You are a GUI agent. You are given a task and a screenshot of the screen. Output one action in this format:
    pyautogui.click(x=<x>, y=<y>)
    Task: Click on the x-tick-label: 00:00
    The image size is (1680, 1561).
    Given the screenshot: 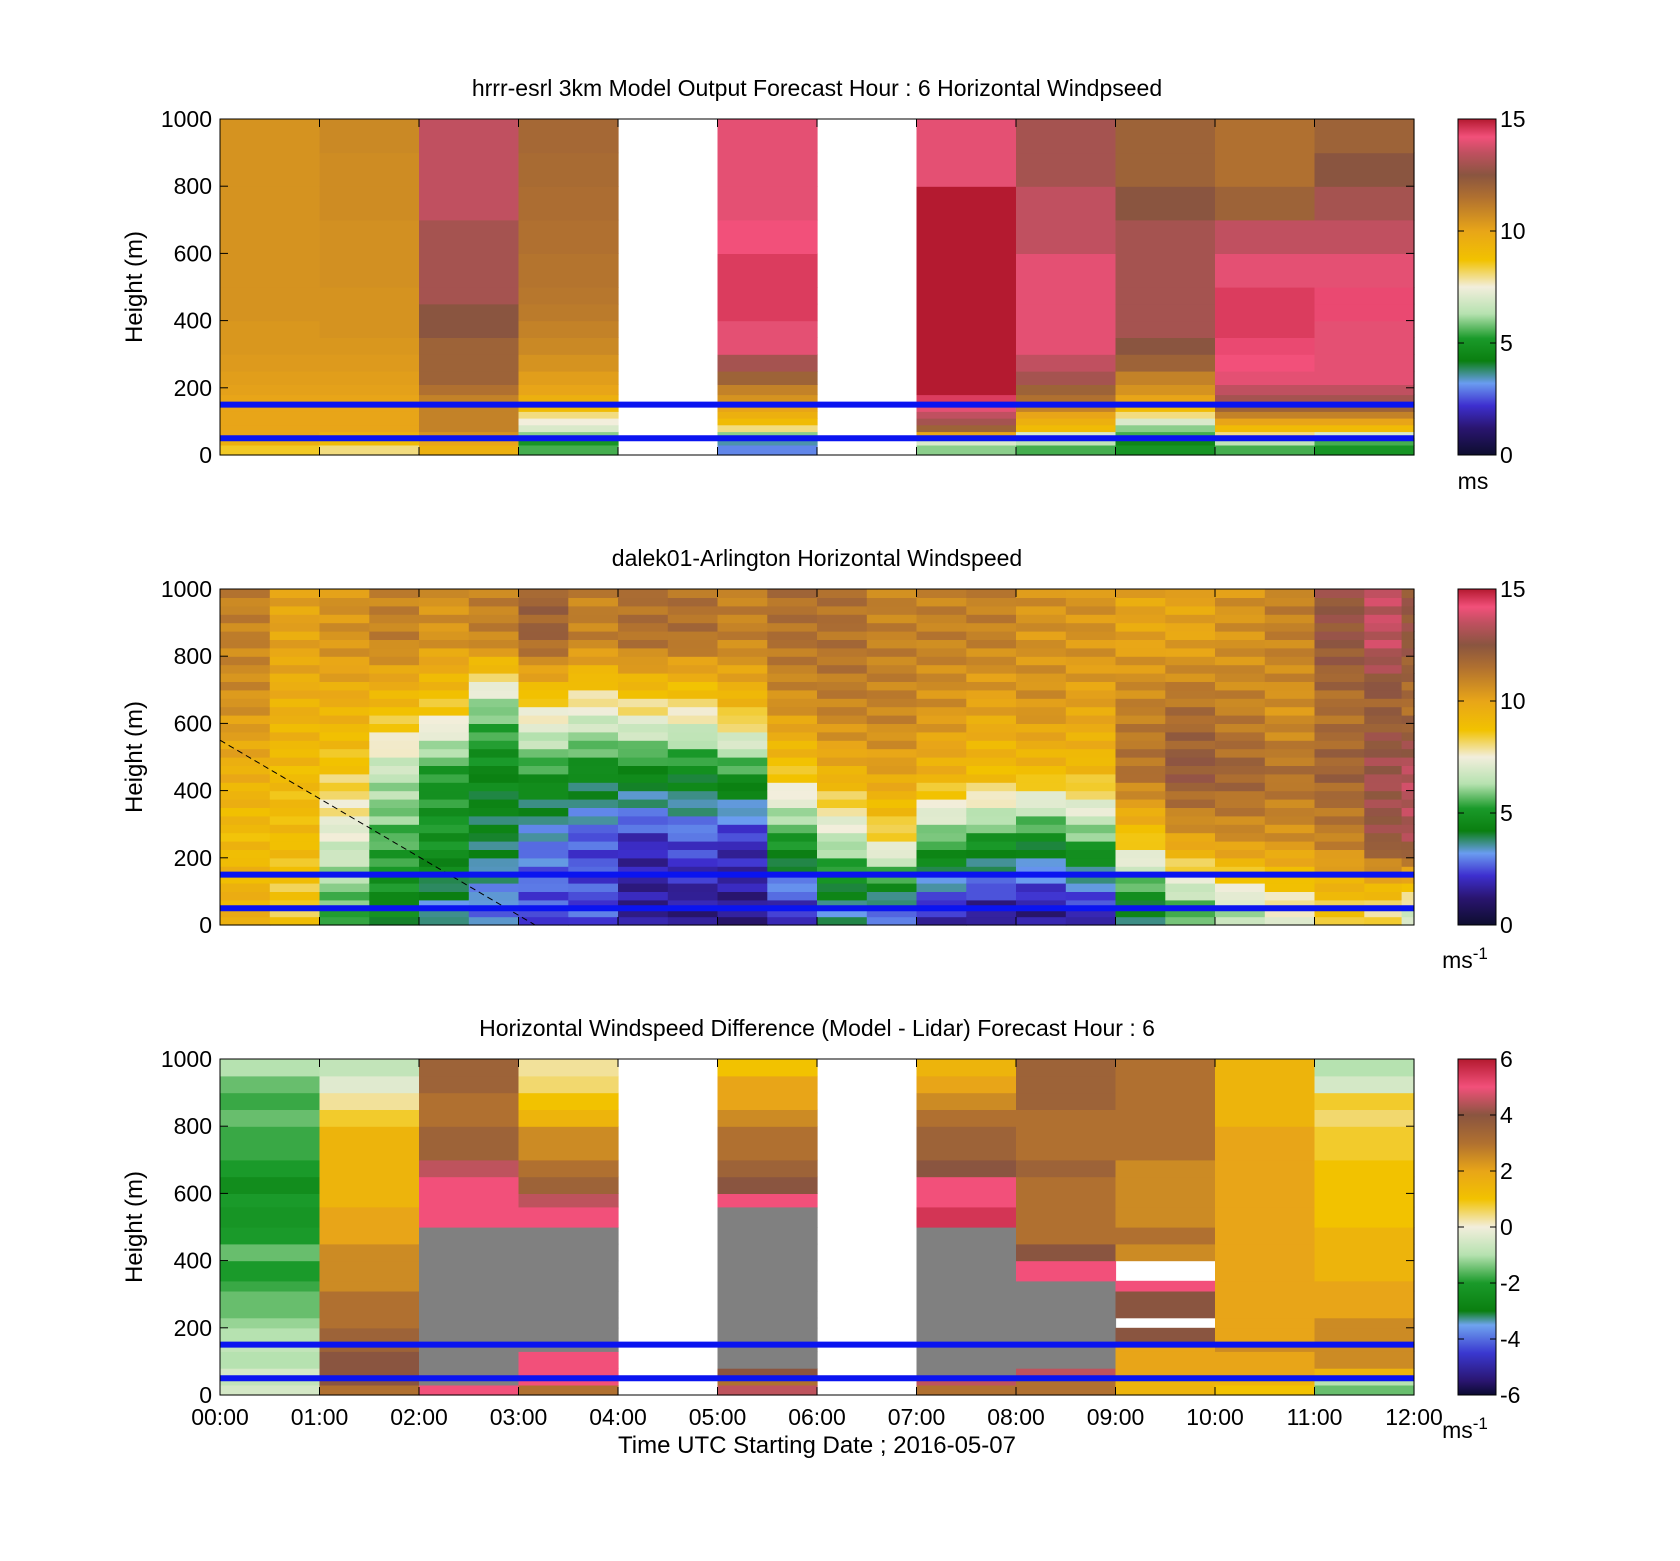 What is the action you would take?
    pyautogui.click(x=220, y=1417)
    